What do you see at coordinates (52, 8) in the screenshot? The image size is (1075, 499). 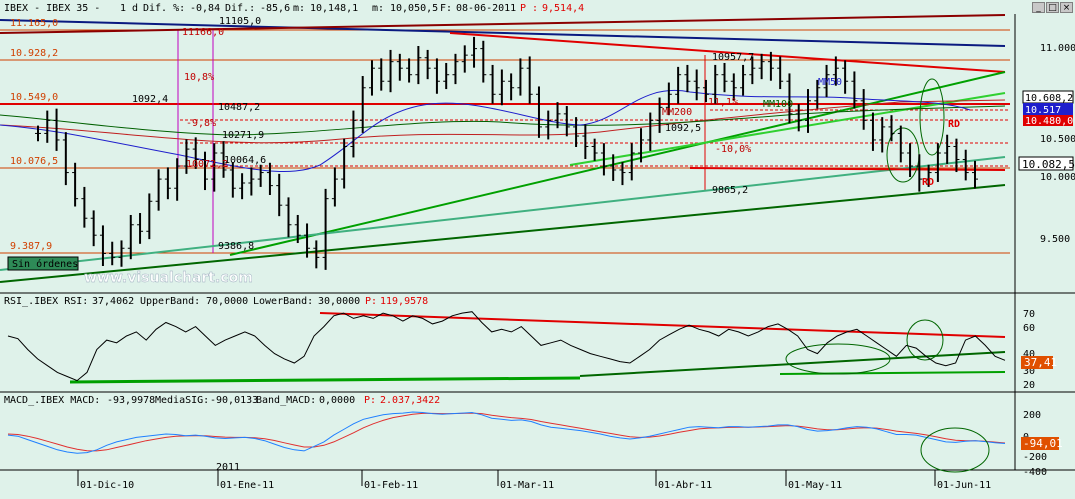 I see `ticker-title: IBEX - IBEX 35 -` at bounding box center [52, 8].